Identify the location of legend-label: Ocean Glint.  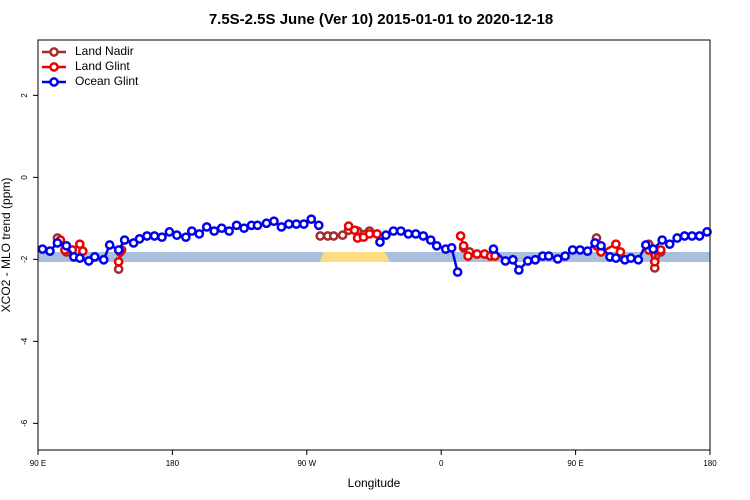
(107, 81).